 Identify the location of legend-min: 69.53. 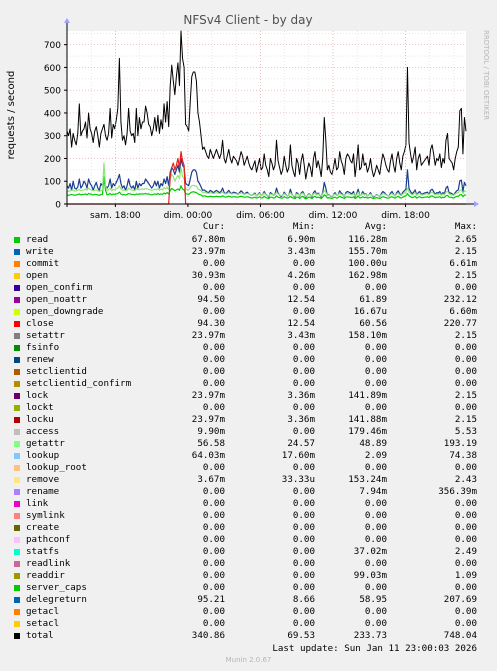
(301, 635).